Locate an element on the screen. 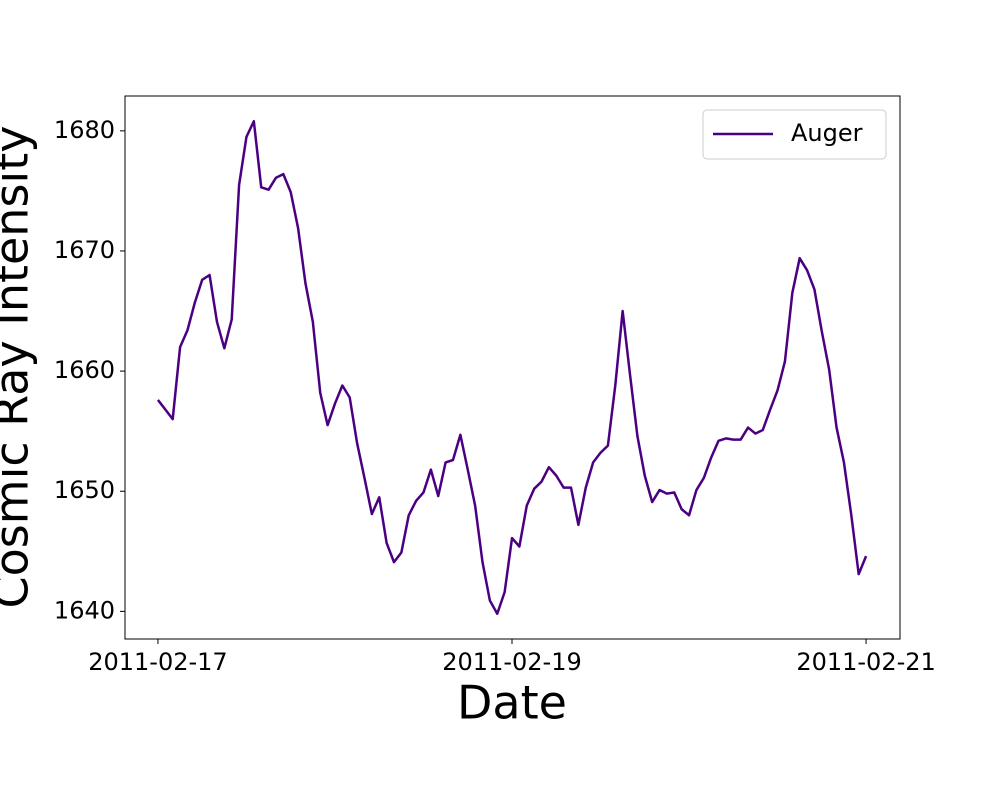 The height and width of the screenshot is (800, 1000). legend-label: Auger is located at coordinates (827, 133).